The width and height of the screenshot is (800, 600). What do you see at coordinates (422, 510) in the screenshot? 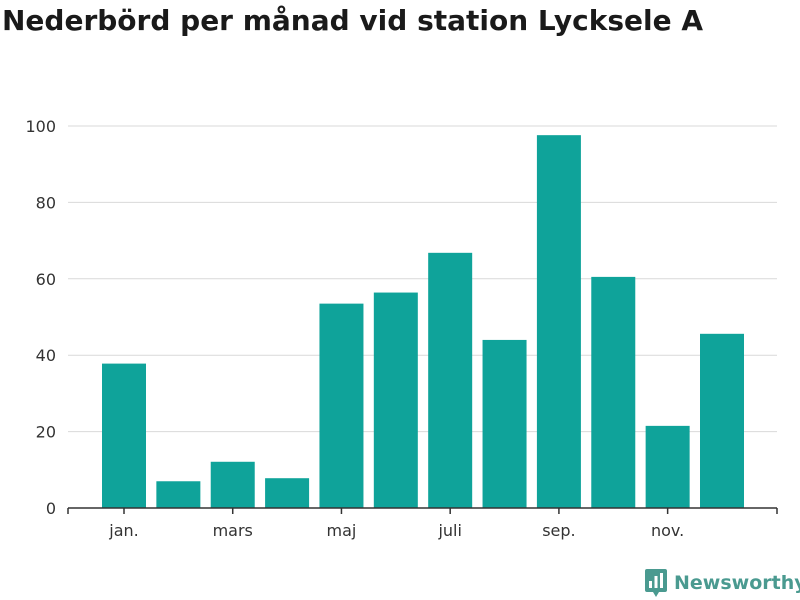
I see `x-axis` at bounding box center [422, 510].